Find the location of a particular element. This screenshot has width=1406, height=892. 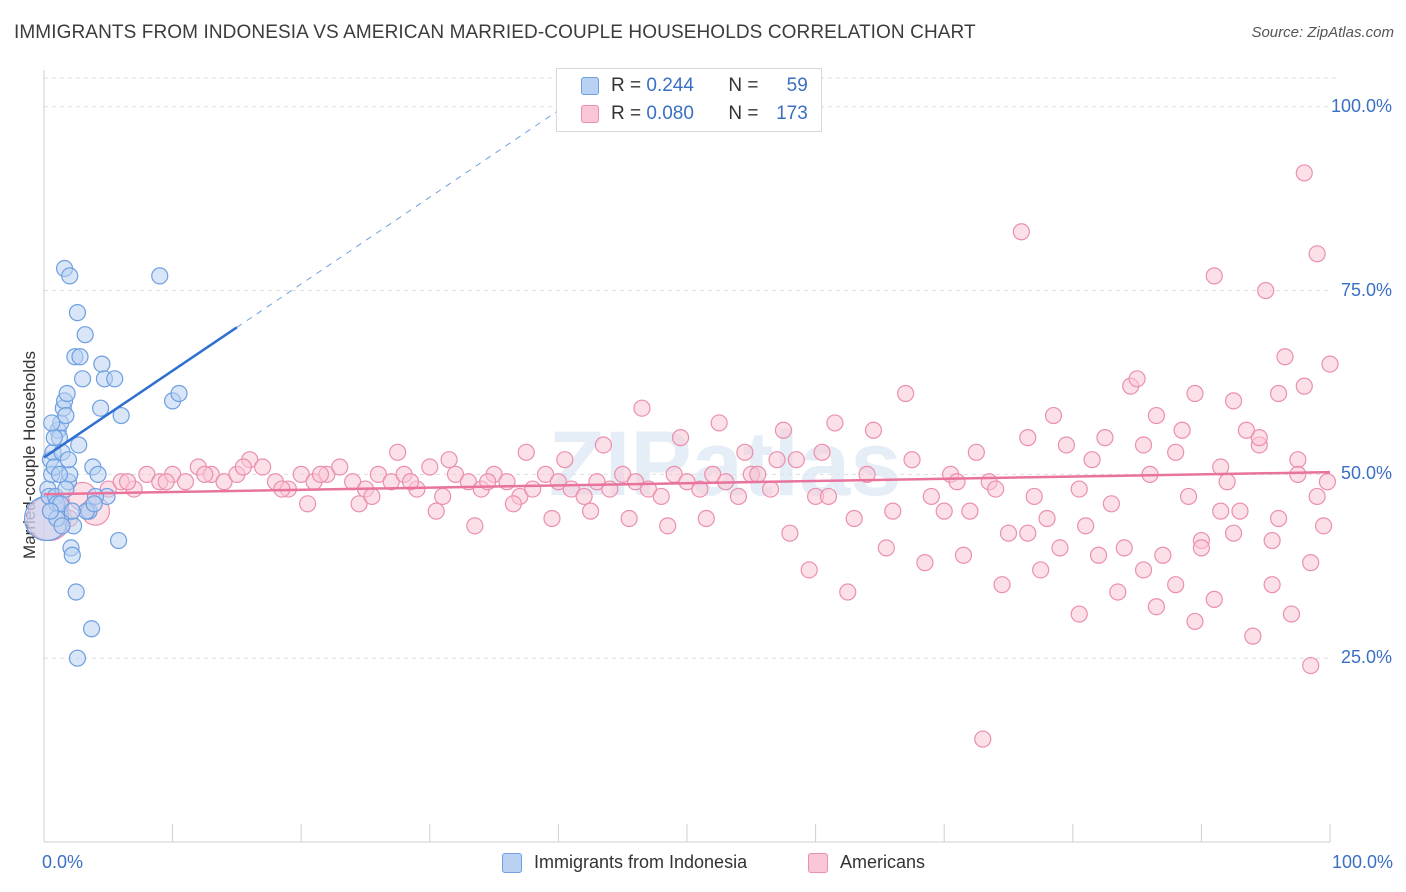

stats-row-pink: R = 0.080 N = 173 is located at coordinates (694, 114).